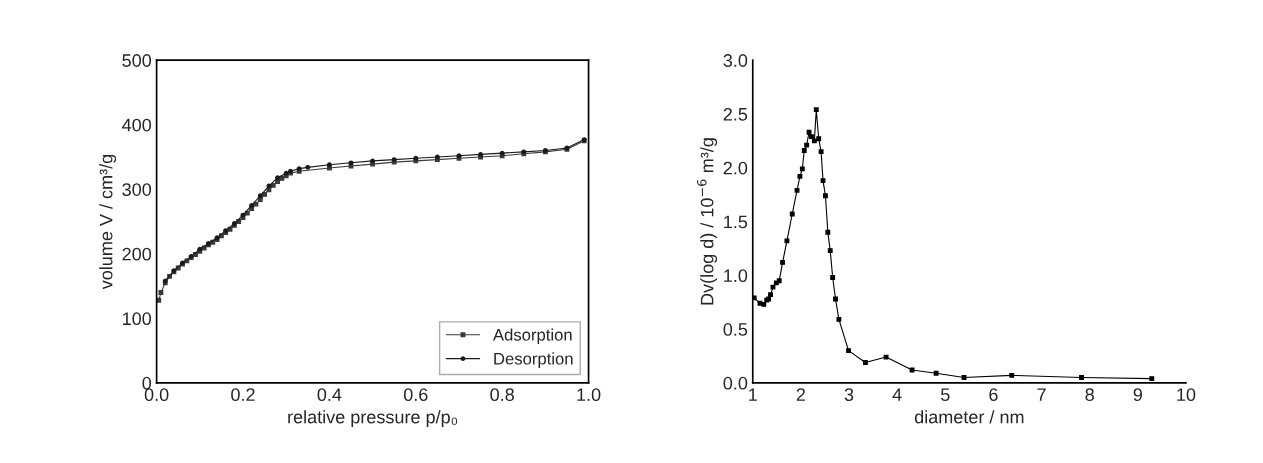 The image size is (1263, 463). Describe the element at coordinates (1186, 395) in the screenshot. I see `x-tick-label: 10` at that location.